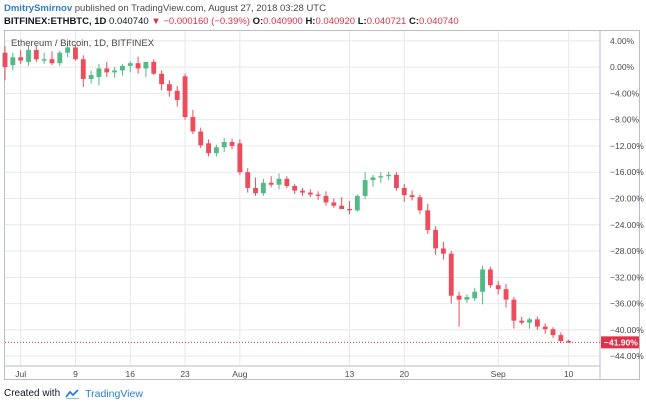 The height and width of the screenshot is (407, 646). Describe the element at coordinates (156, 21) in the screenshot. I see `down-arrow-icon: ▼` at that location.